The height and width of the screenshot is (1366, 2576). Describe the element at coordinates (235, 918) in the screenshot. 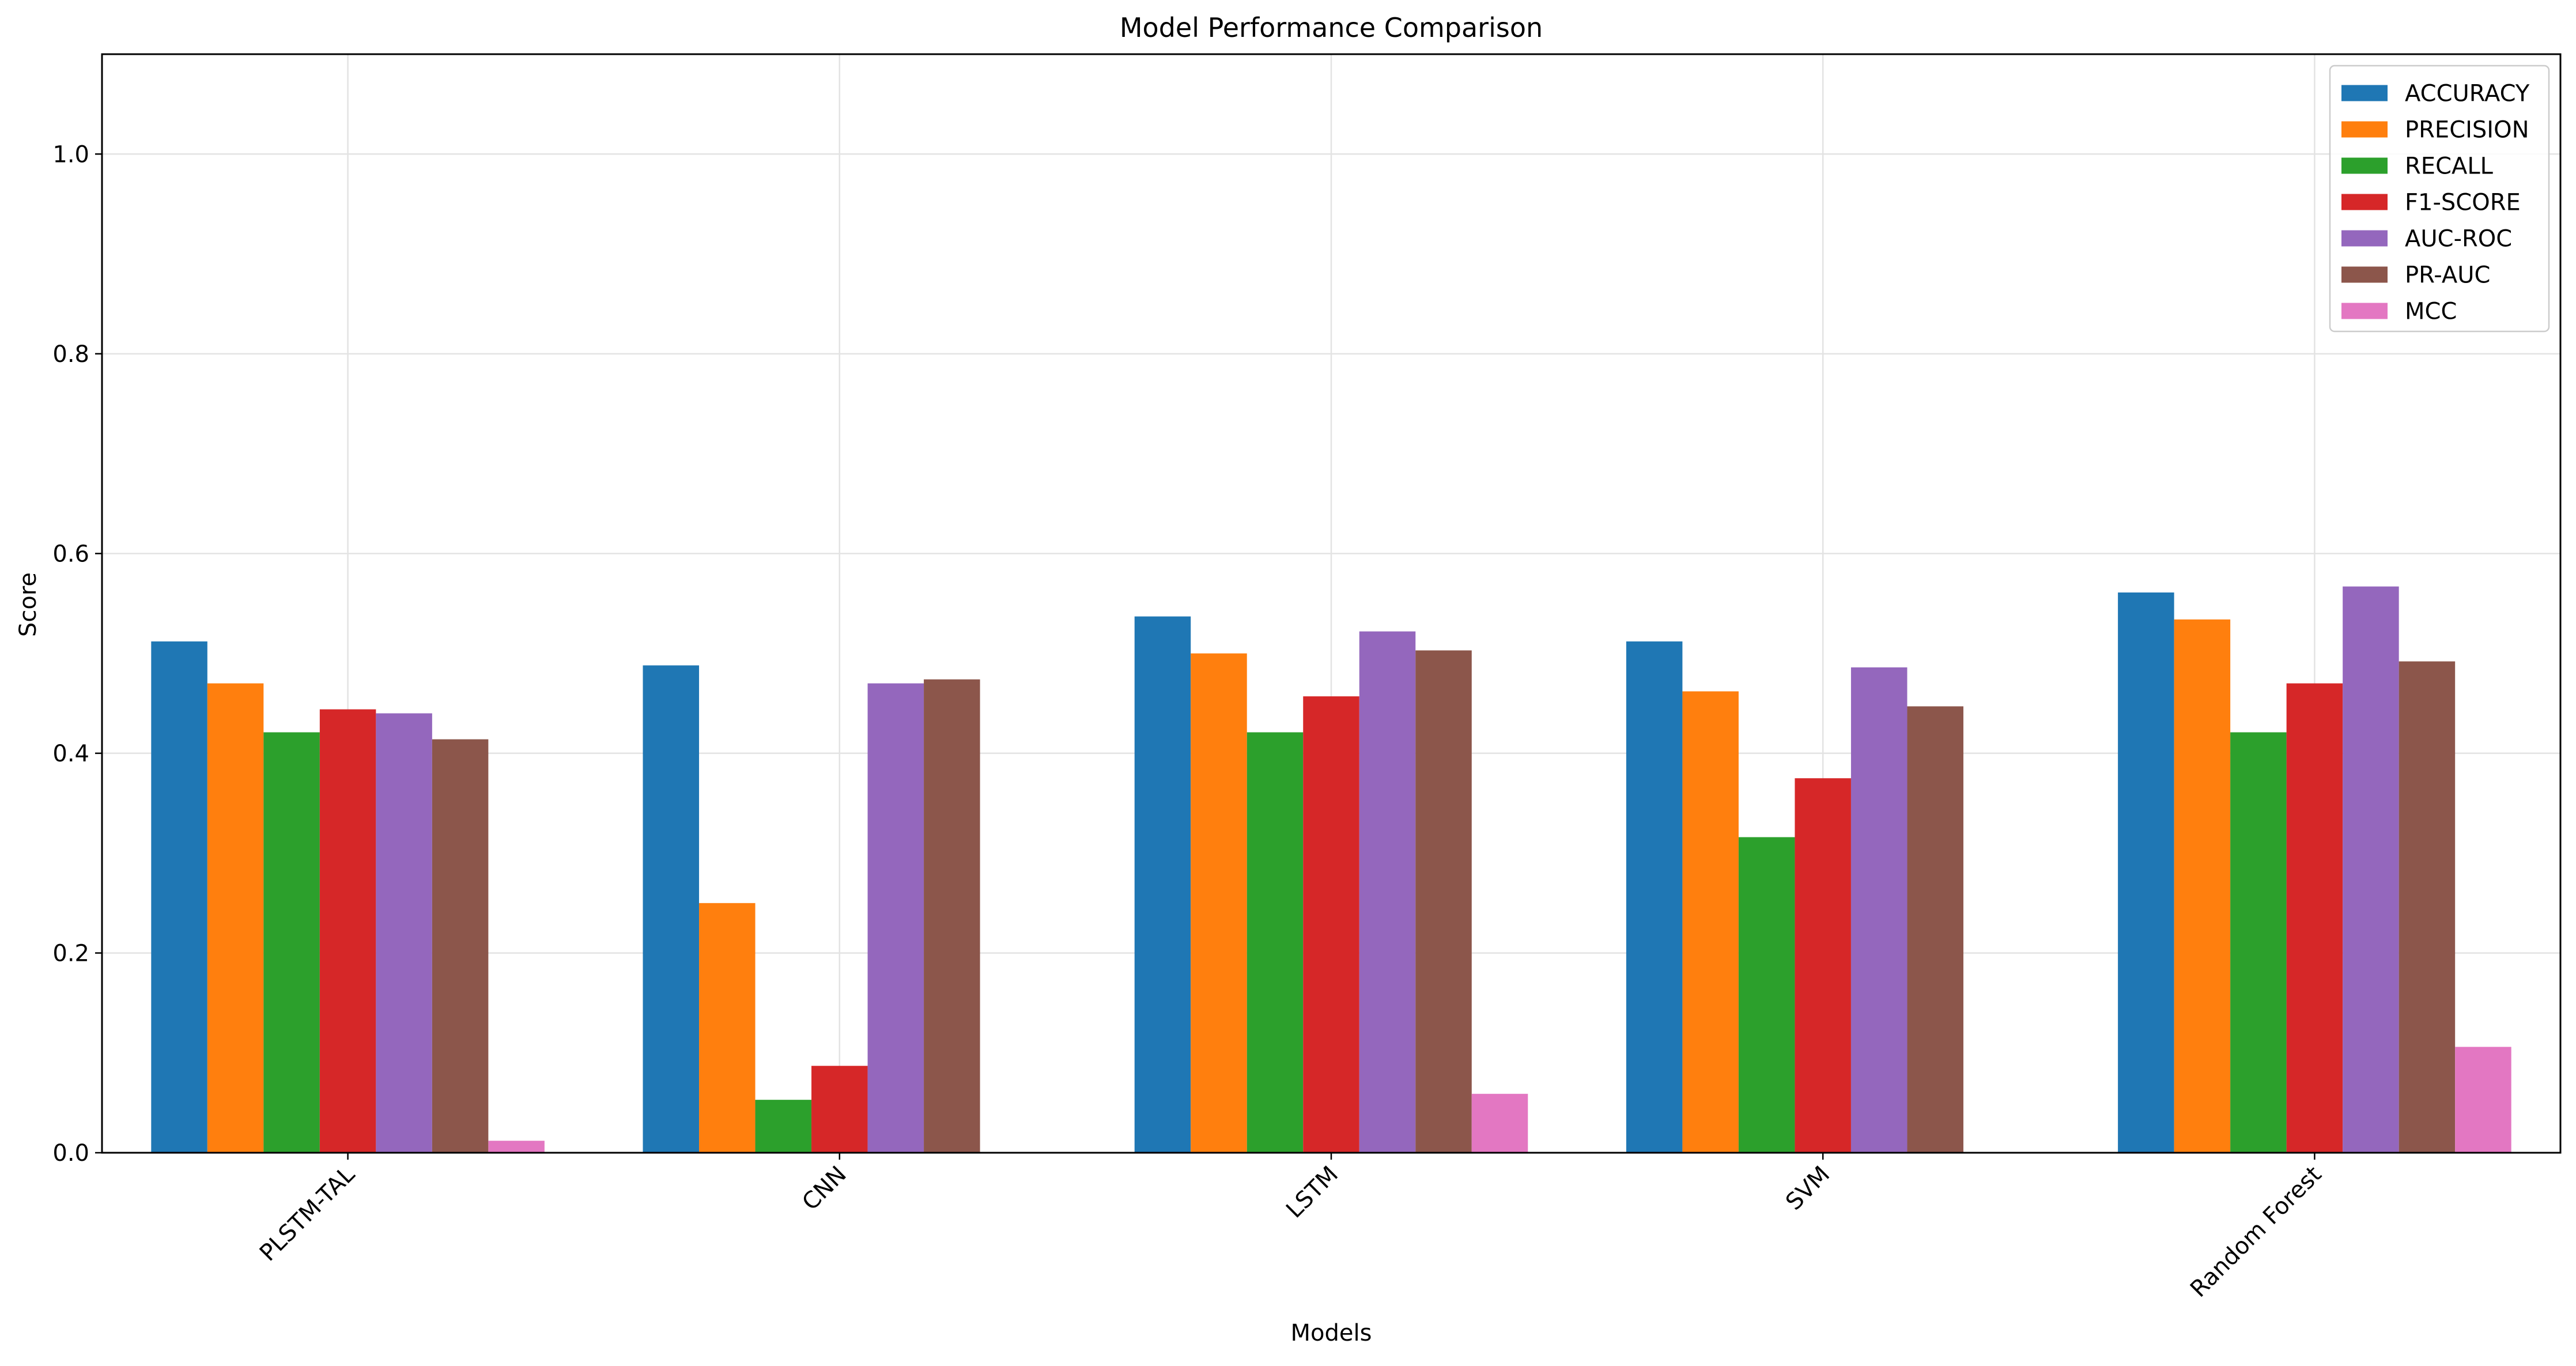

I see `bar-precision-plstm-tal` at that location.